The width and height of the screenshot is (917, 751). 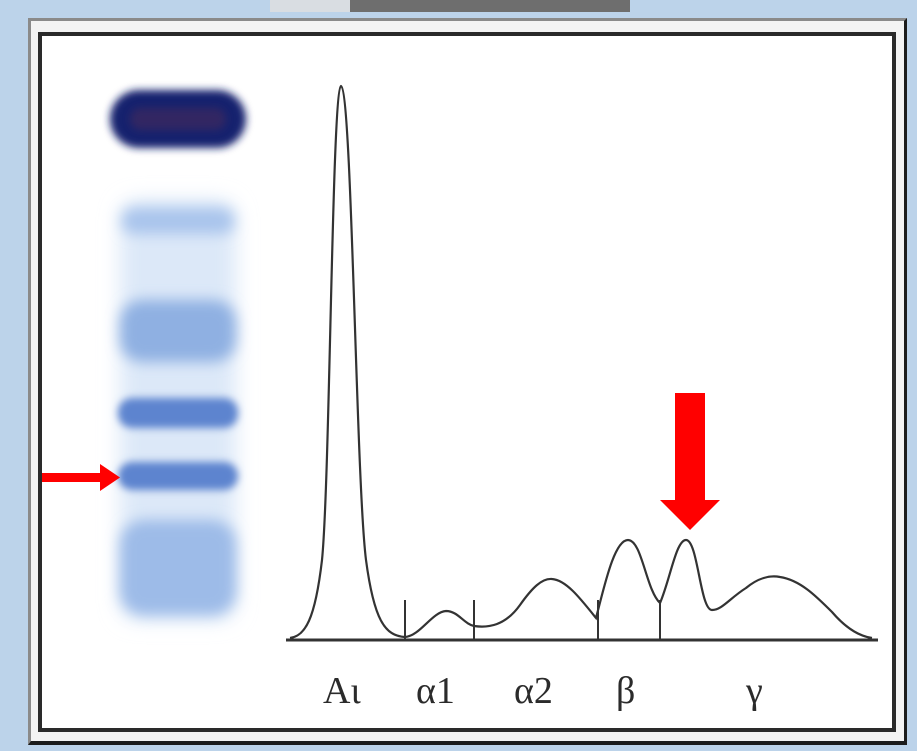 What do you see at coordinates (178, 567) in the screenshot?
I see `gel-band-gamma` at bounding box center [178, 567].